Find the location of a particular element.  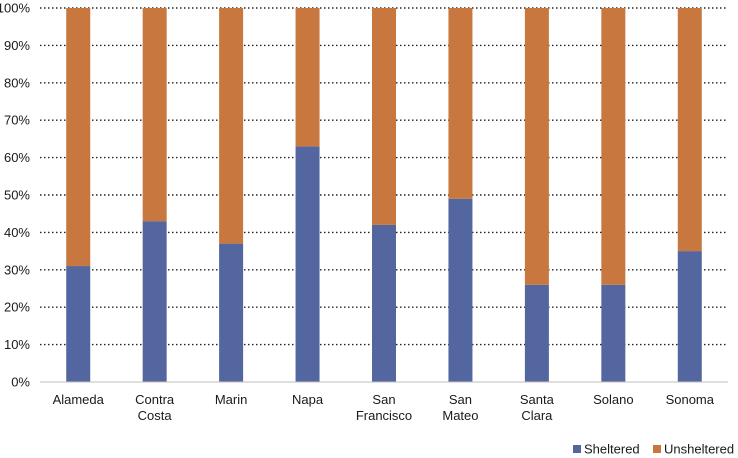

bar-unsheltered-solano is located at coordinates (613, 146).